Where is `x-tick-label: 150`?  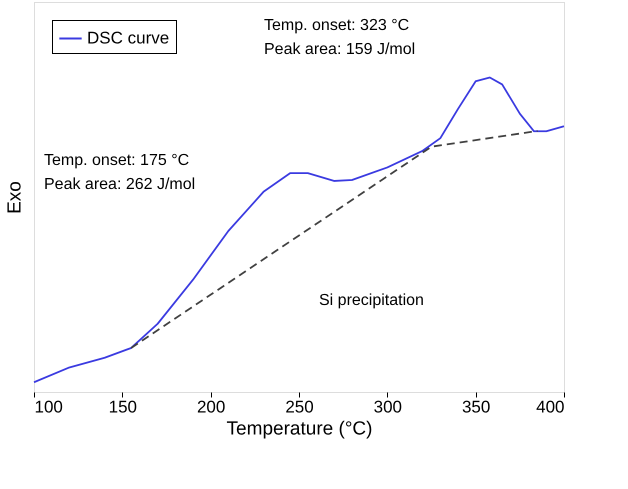
x-tick-label: 150 is located at coordinates (123, 407).